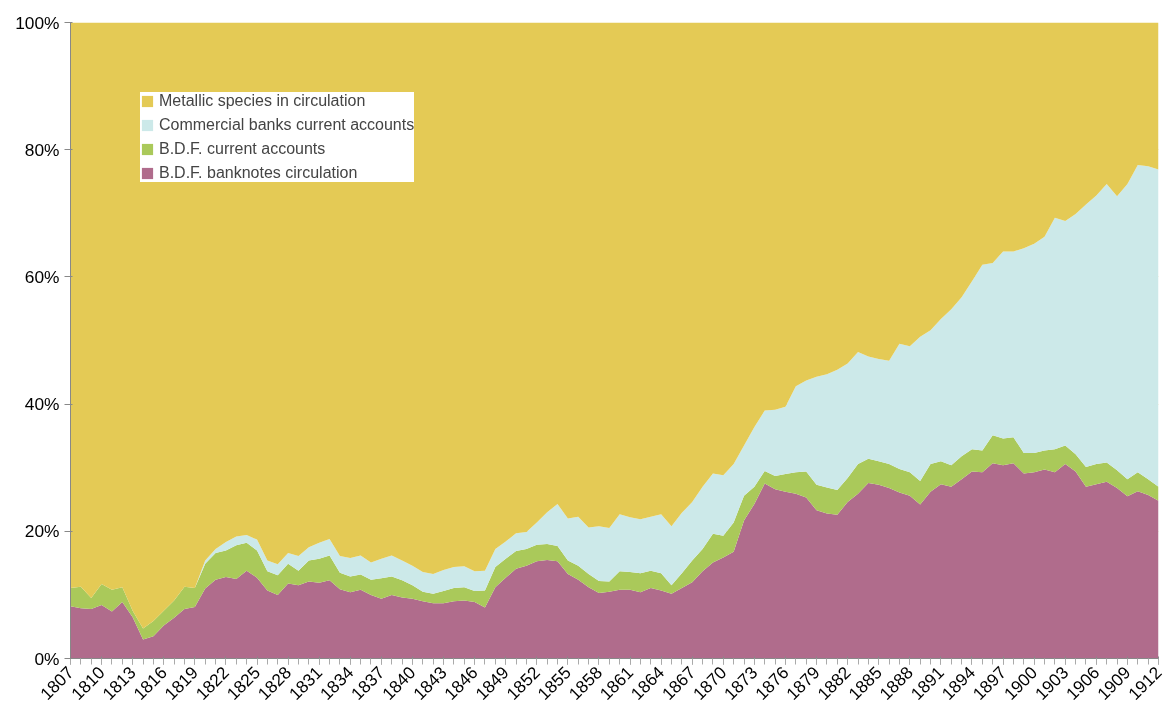 This screenshot has width=1163, height=713. Describe the element at coordinates (262, 101) in the screenshot. I see `series-label: Metallic species in circulation` at that location.